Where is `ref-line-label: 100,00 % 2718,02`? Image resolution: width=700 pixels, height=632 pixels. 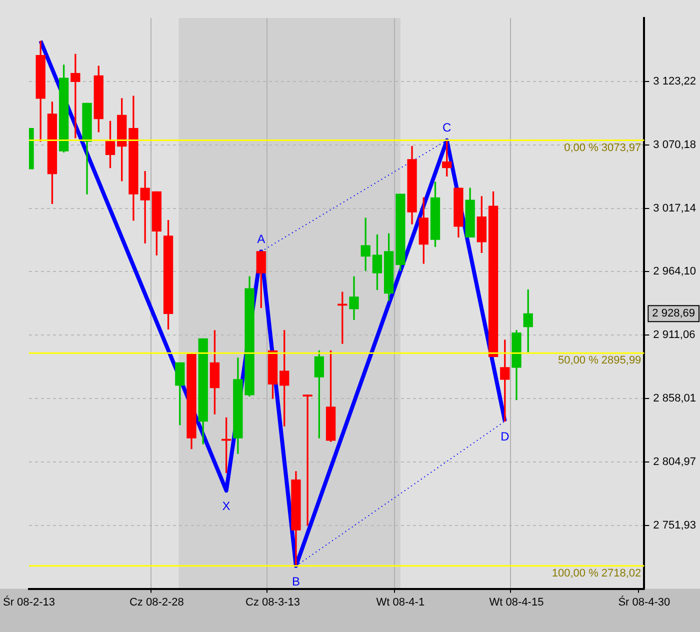
ref-line-label: 100,00 % 2718,02 is located at coordinates (597, 573).